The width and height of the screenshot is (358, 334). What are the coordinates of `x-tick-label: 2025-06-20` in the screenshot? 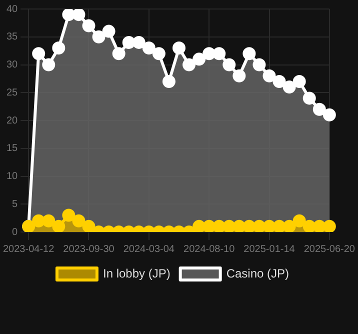 It's located at (330, 249).